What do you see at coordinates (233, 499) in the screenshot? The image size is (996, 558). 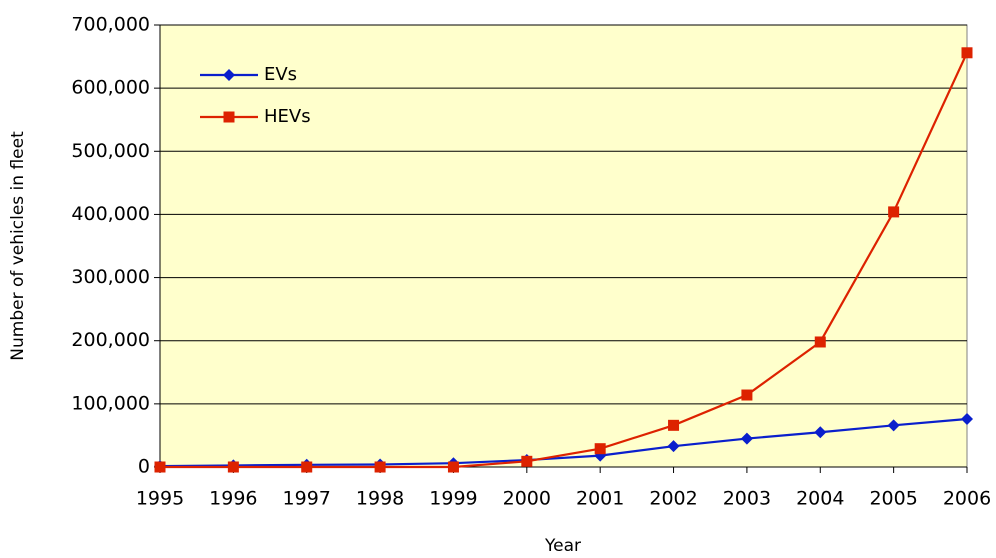 I see `x-tick-label: 1996` at bounding box center [233, 499].